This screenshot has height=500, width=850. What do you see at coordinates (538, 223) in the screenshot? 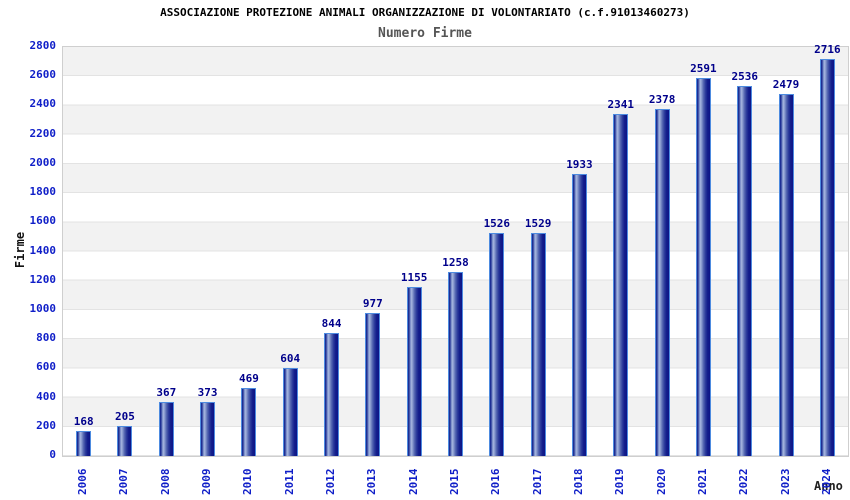
I see `bar-value-label: 1529` at bounding box center [538, 223].